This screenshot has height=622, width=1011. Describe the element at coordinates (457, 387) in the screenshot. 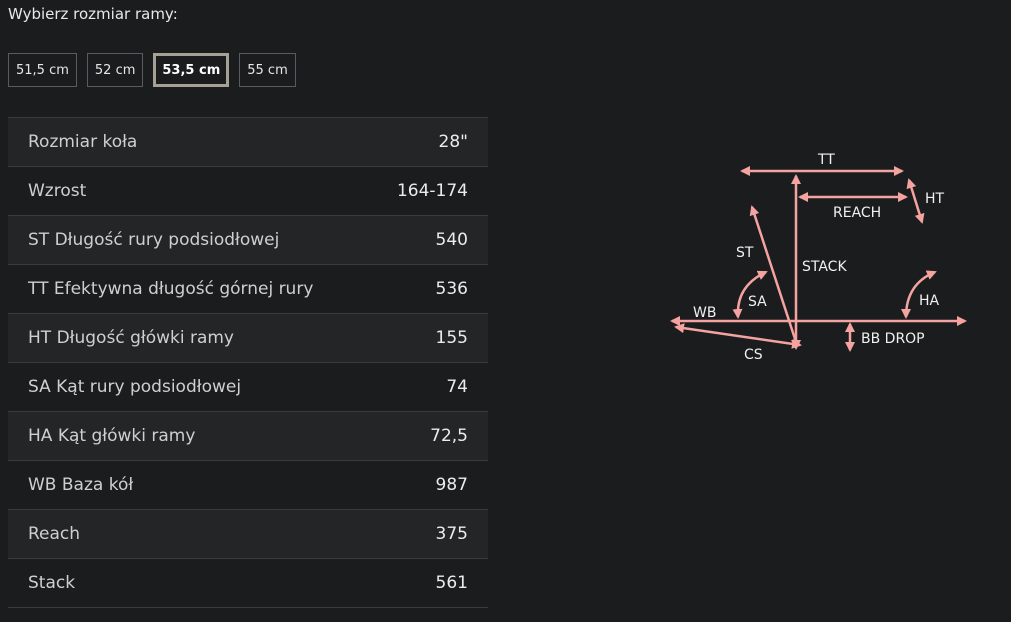

I see `spec-value: 74` at that location.